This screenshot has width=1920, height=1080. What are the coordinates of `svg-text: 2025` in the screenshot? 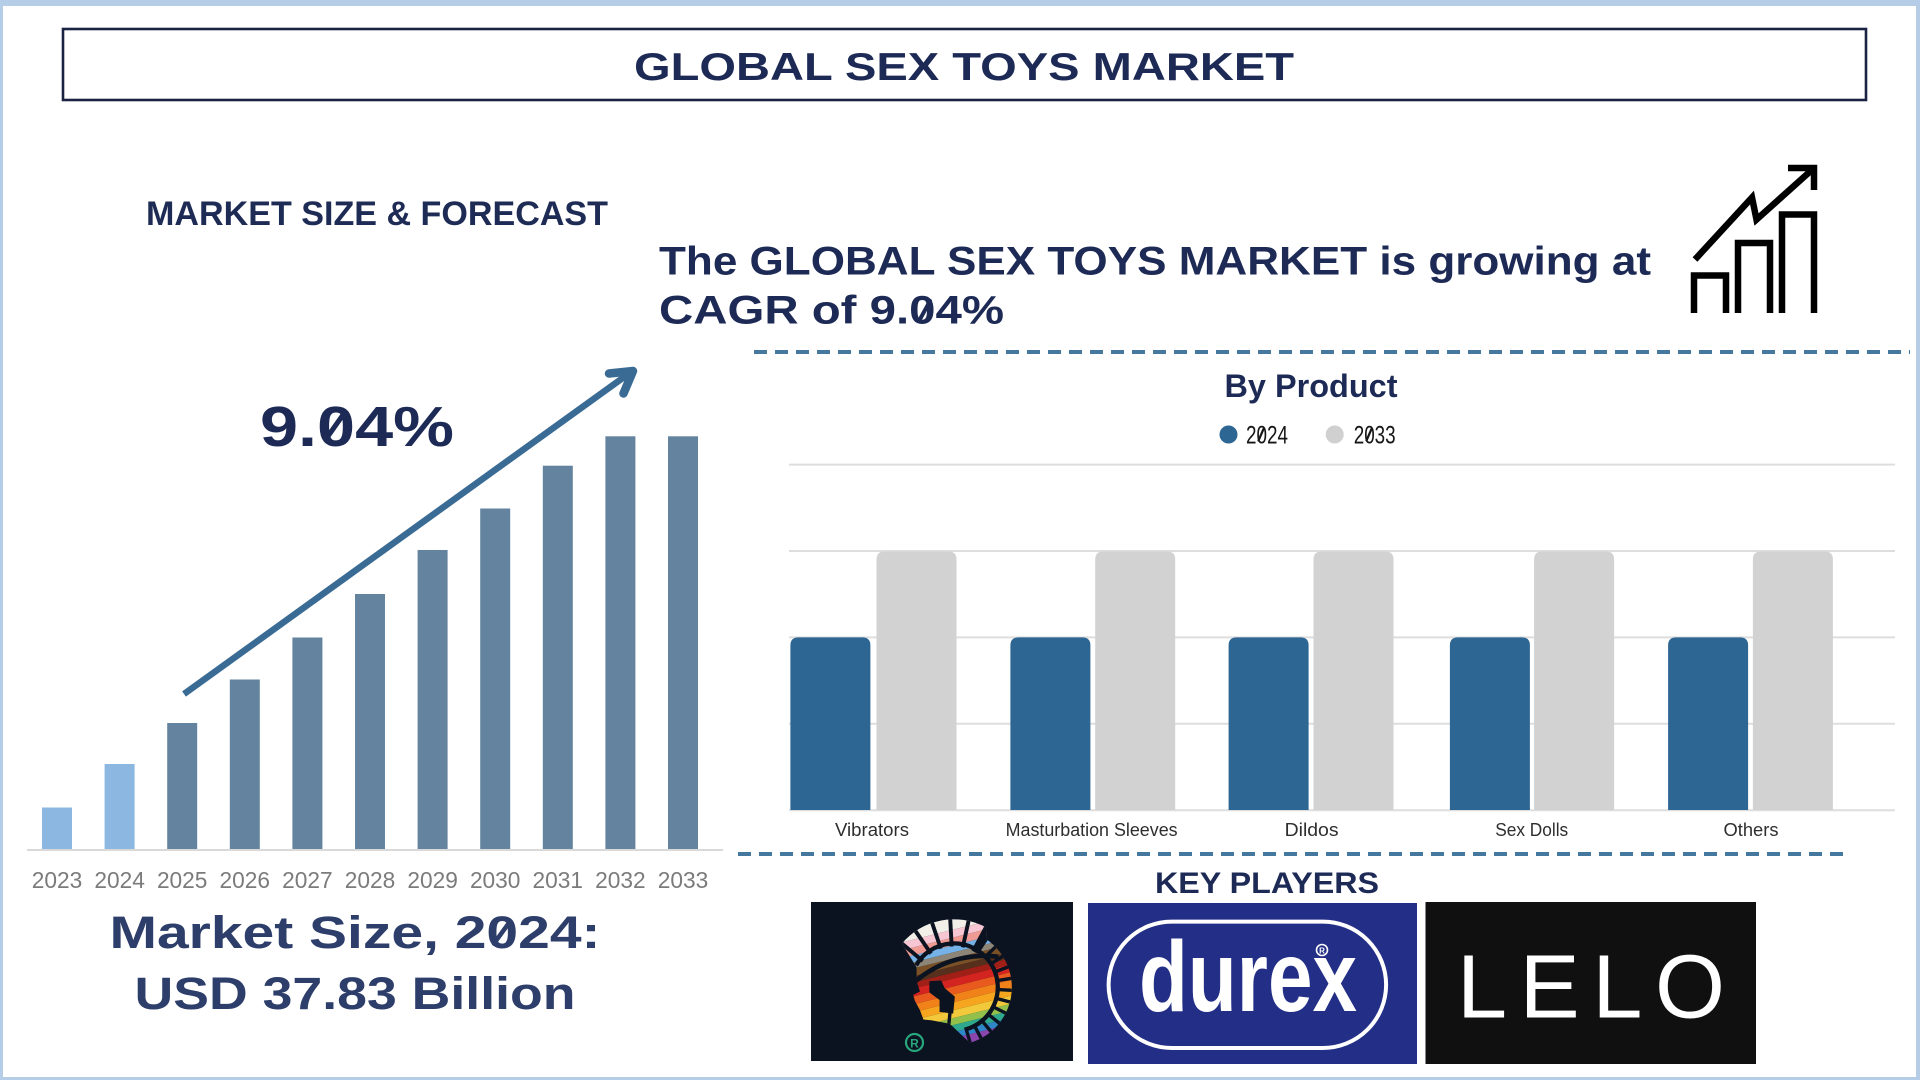 It's located at (182, 880).